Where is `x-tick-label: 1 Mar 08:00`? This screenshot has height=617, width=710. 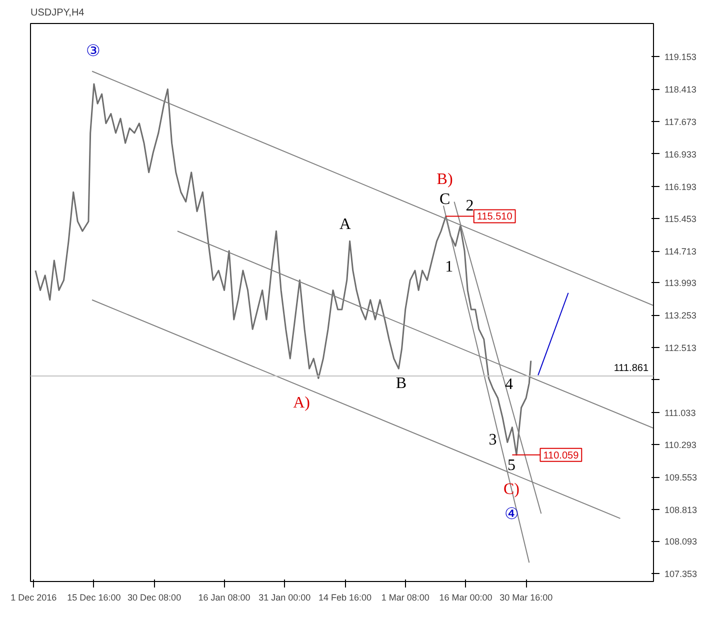 x-tick-label: 1 Mar 08:00 is located at coordinates (405, 597).